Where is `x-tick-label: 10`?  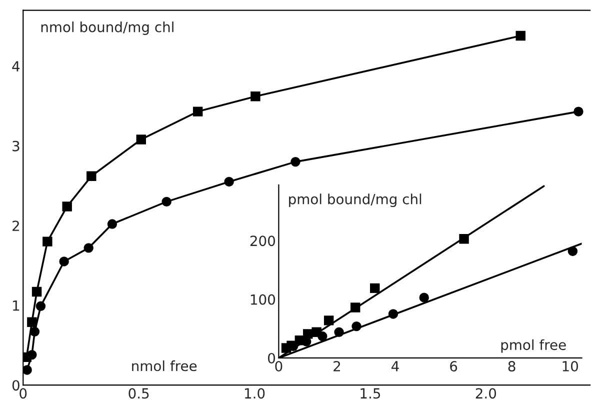 x-tick-label: 10 is located at coordinates (570, 366).